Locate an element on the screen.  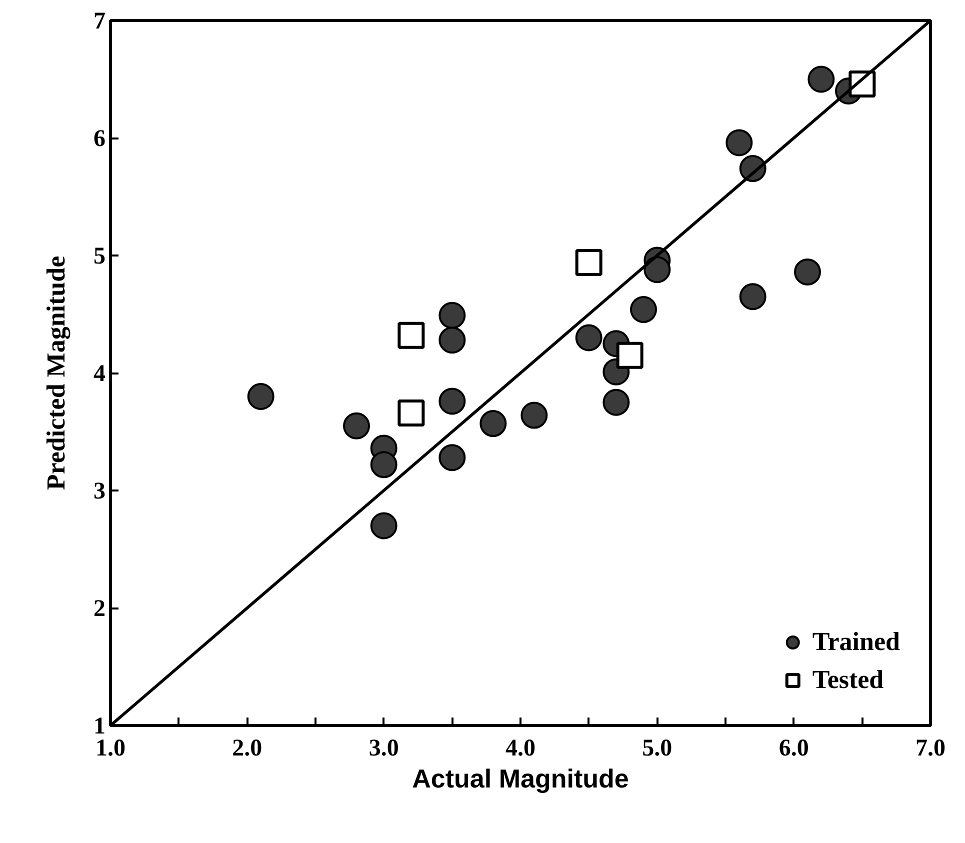
y-tick-label: 4 is located at coordinates (100, 374).